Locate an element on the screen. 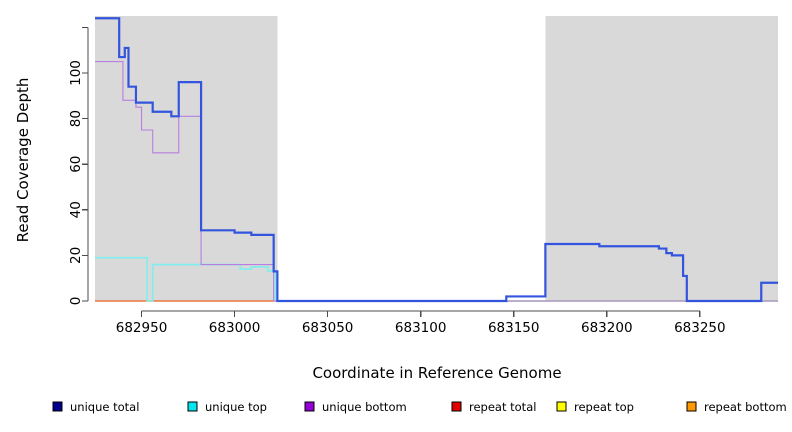 The height and width of the screenshot is (432, 792). x-tick-label-682950: 682950 is located at coordinates (142, 328).